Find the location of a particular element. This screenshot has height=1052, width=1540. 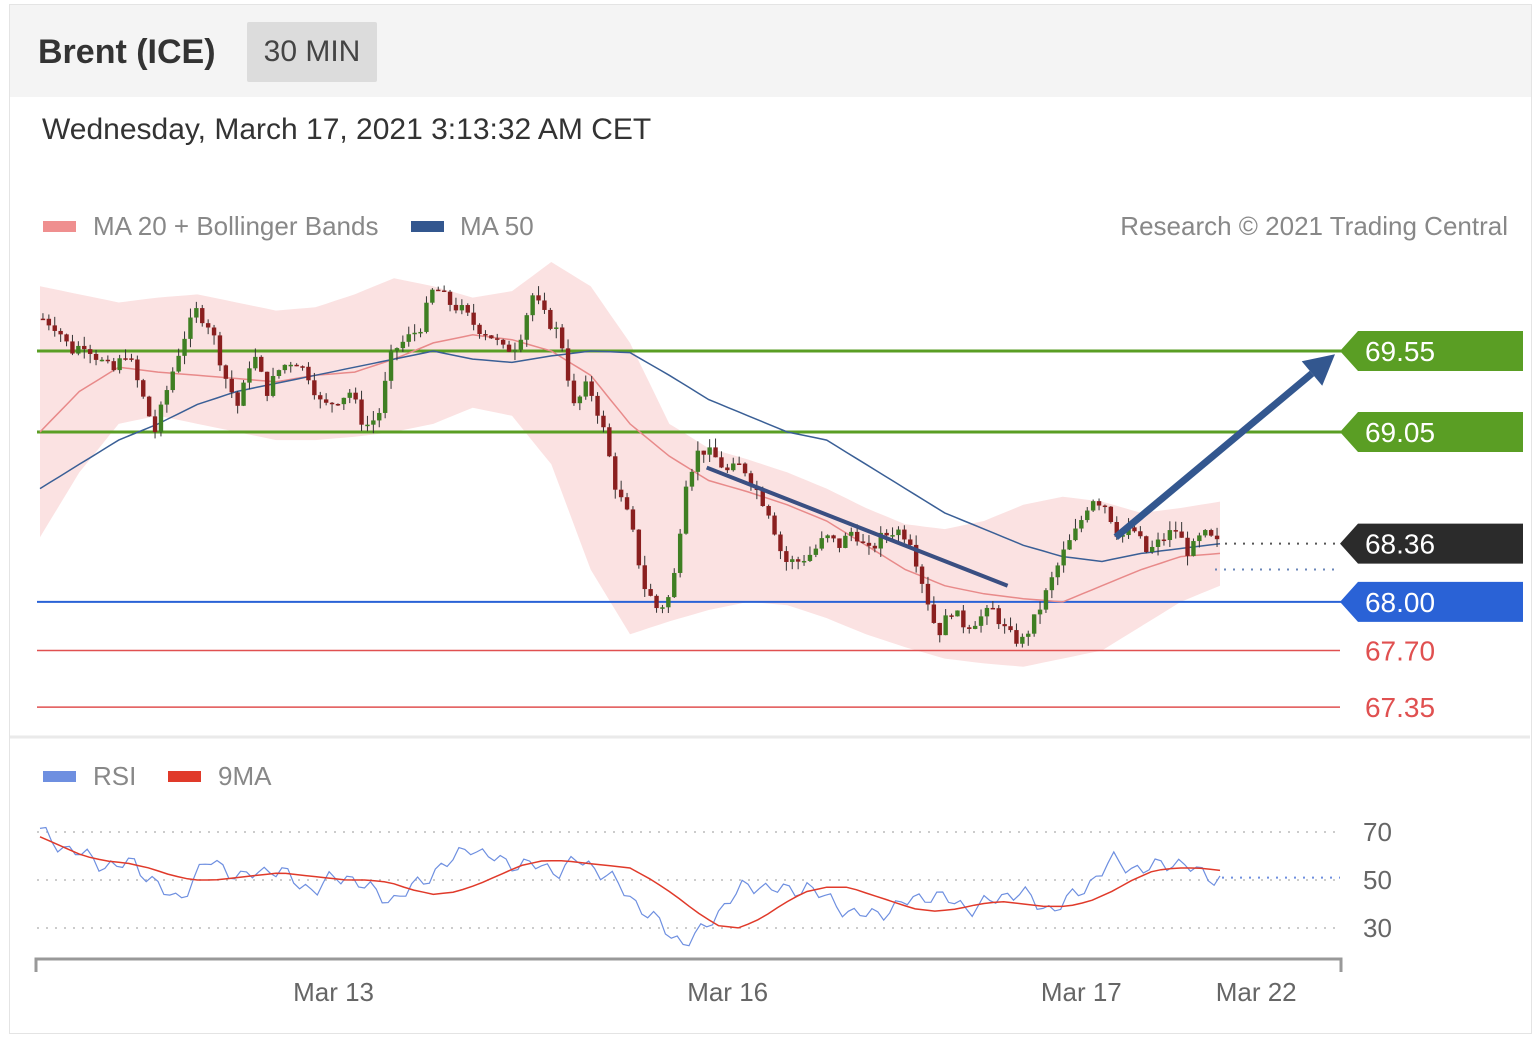

support-level-label: 67.70 is located at coordinates (1400, 650).